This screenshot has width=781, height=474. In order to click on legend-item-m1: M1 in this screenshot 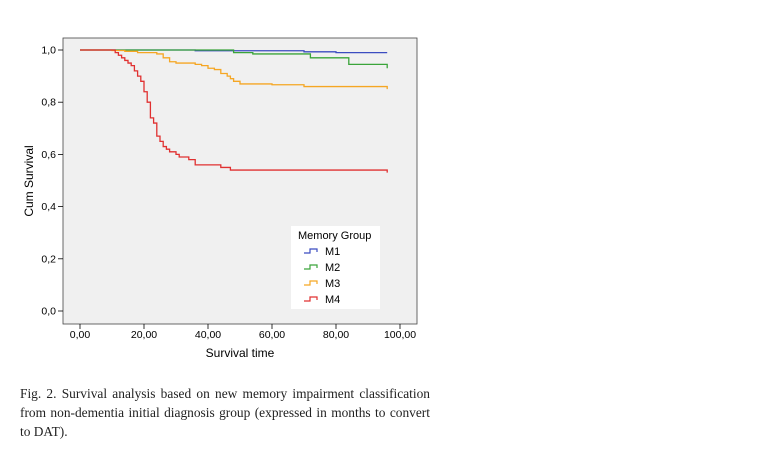, I will do `click(322, 252)`.